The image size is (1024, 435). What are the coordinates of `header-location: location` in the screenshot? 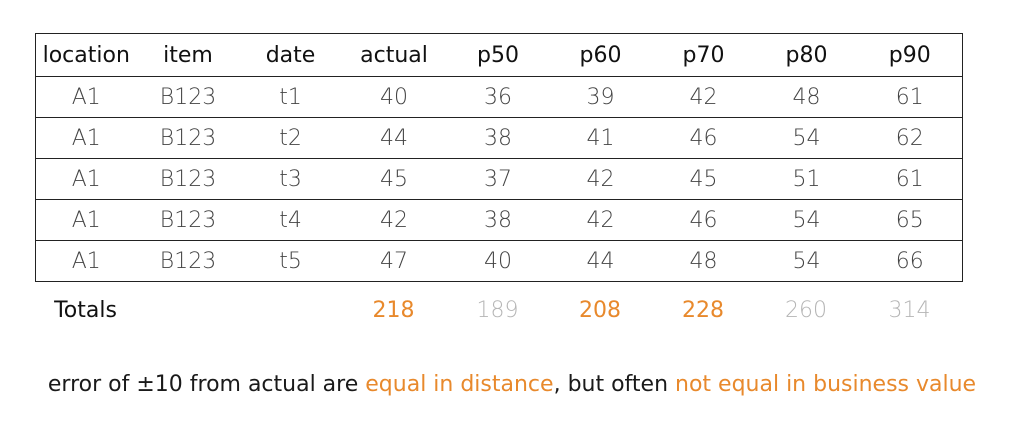 It's located at (86, 55).